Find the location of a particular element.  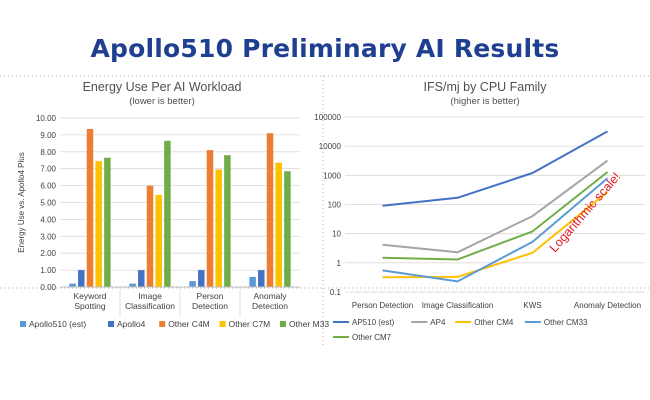

bar-x-tick-label: Image is located at coordinates (150, 296).